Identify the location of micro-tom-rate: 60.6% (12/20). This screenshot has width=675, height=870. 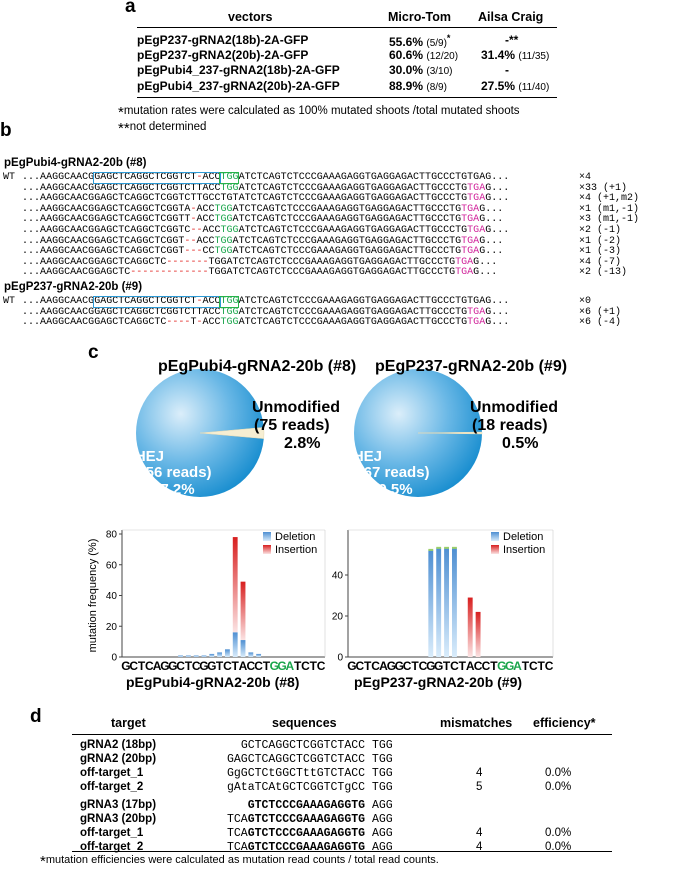
(424, 55).